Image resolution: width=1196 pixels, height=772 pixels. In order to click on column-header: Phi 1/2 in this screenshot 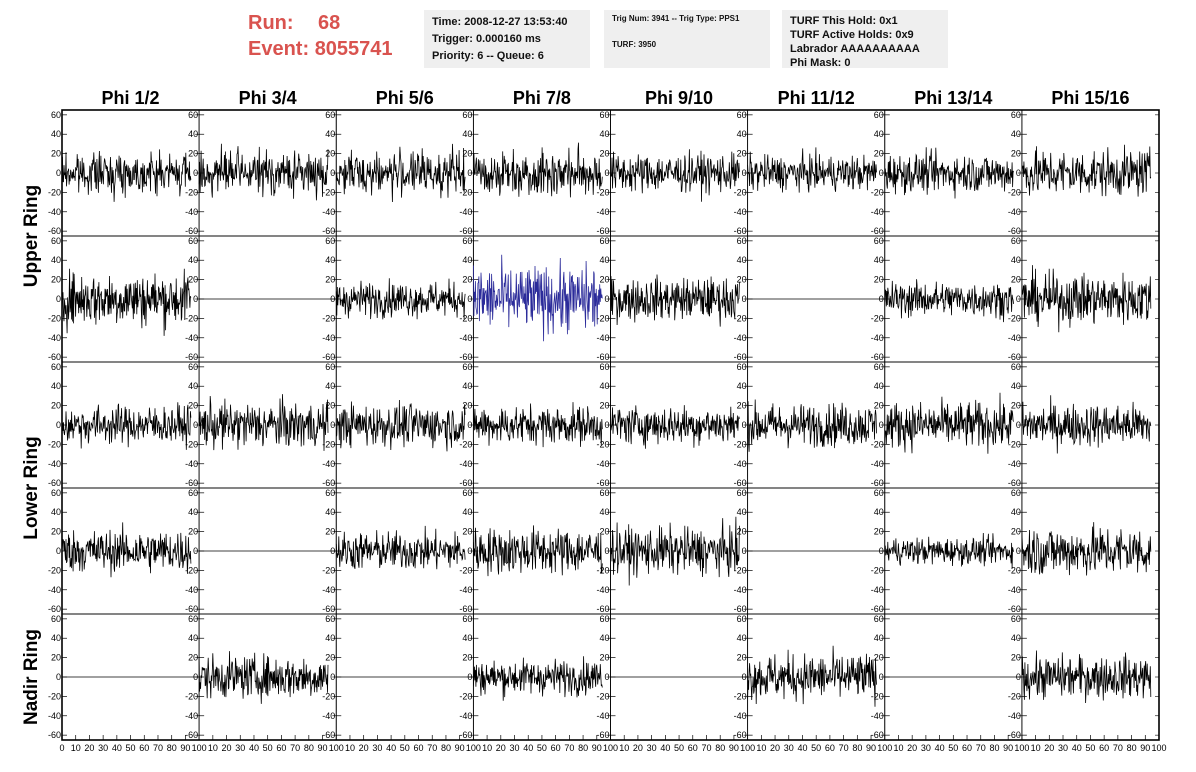, I will do `click(131, 98)`.